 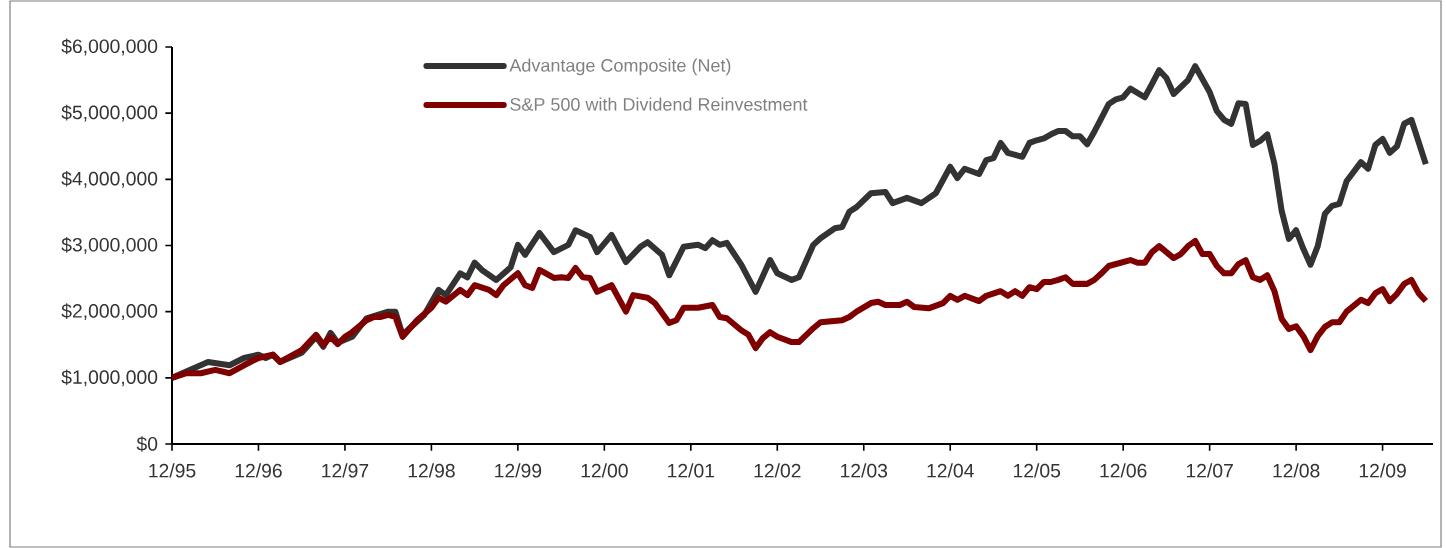 What do you see at coordinates (109, 245) in the screenshot?
I see `y-tick-label: $3,000,000` at bounding box center [109, 245].